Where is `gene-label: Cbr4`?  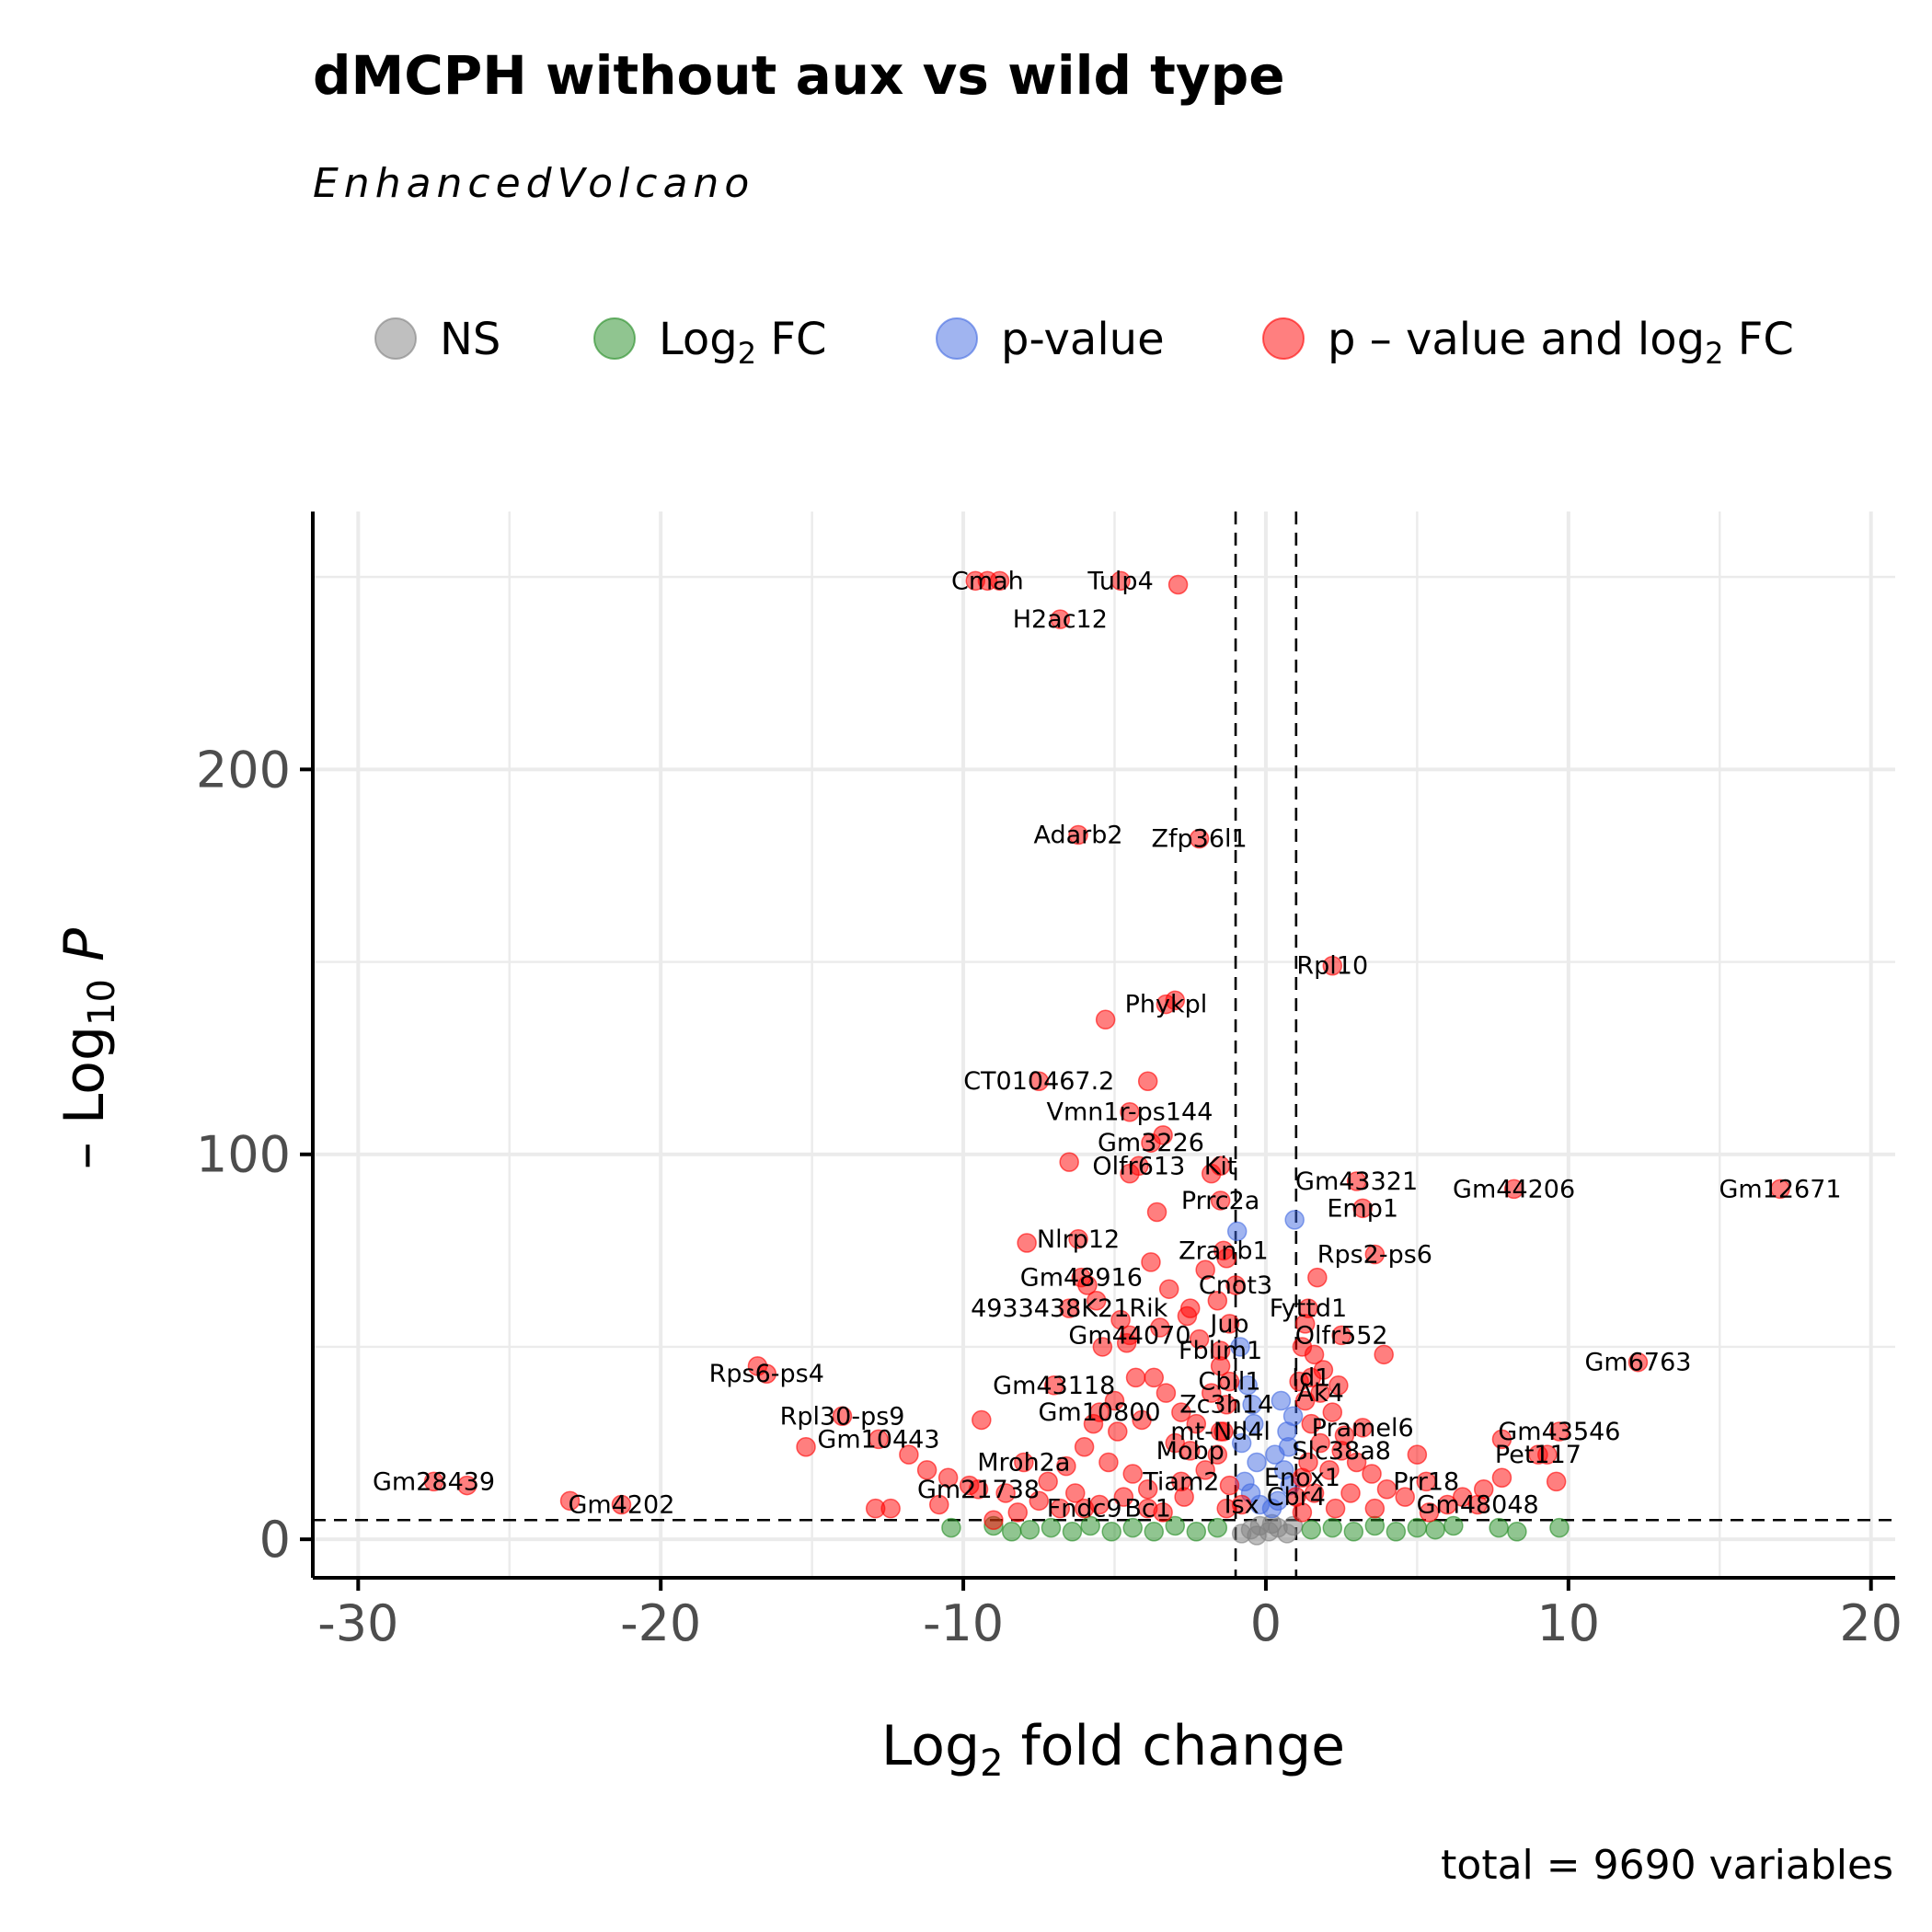 gene-label: Cbr4 is located at coordinates (1296, 1497).